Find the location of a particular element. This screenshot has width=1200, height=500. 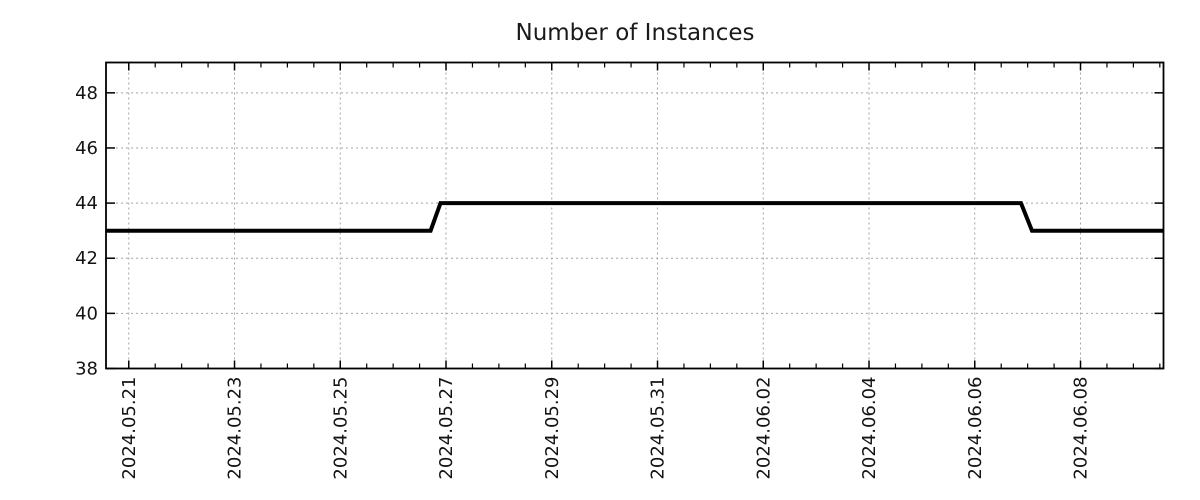

x-tick-label: 2024.06.02 is located at coordinates (763, 428).